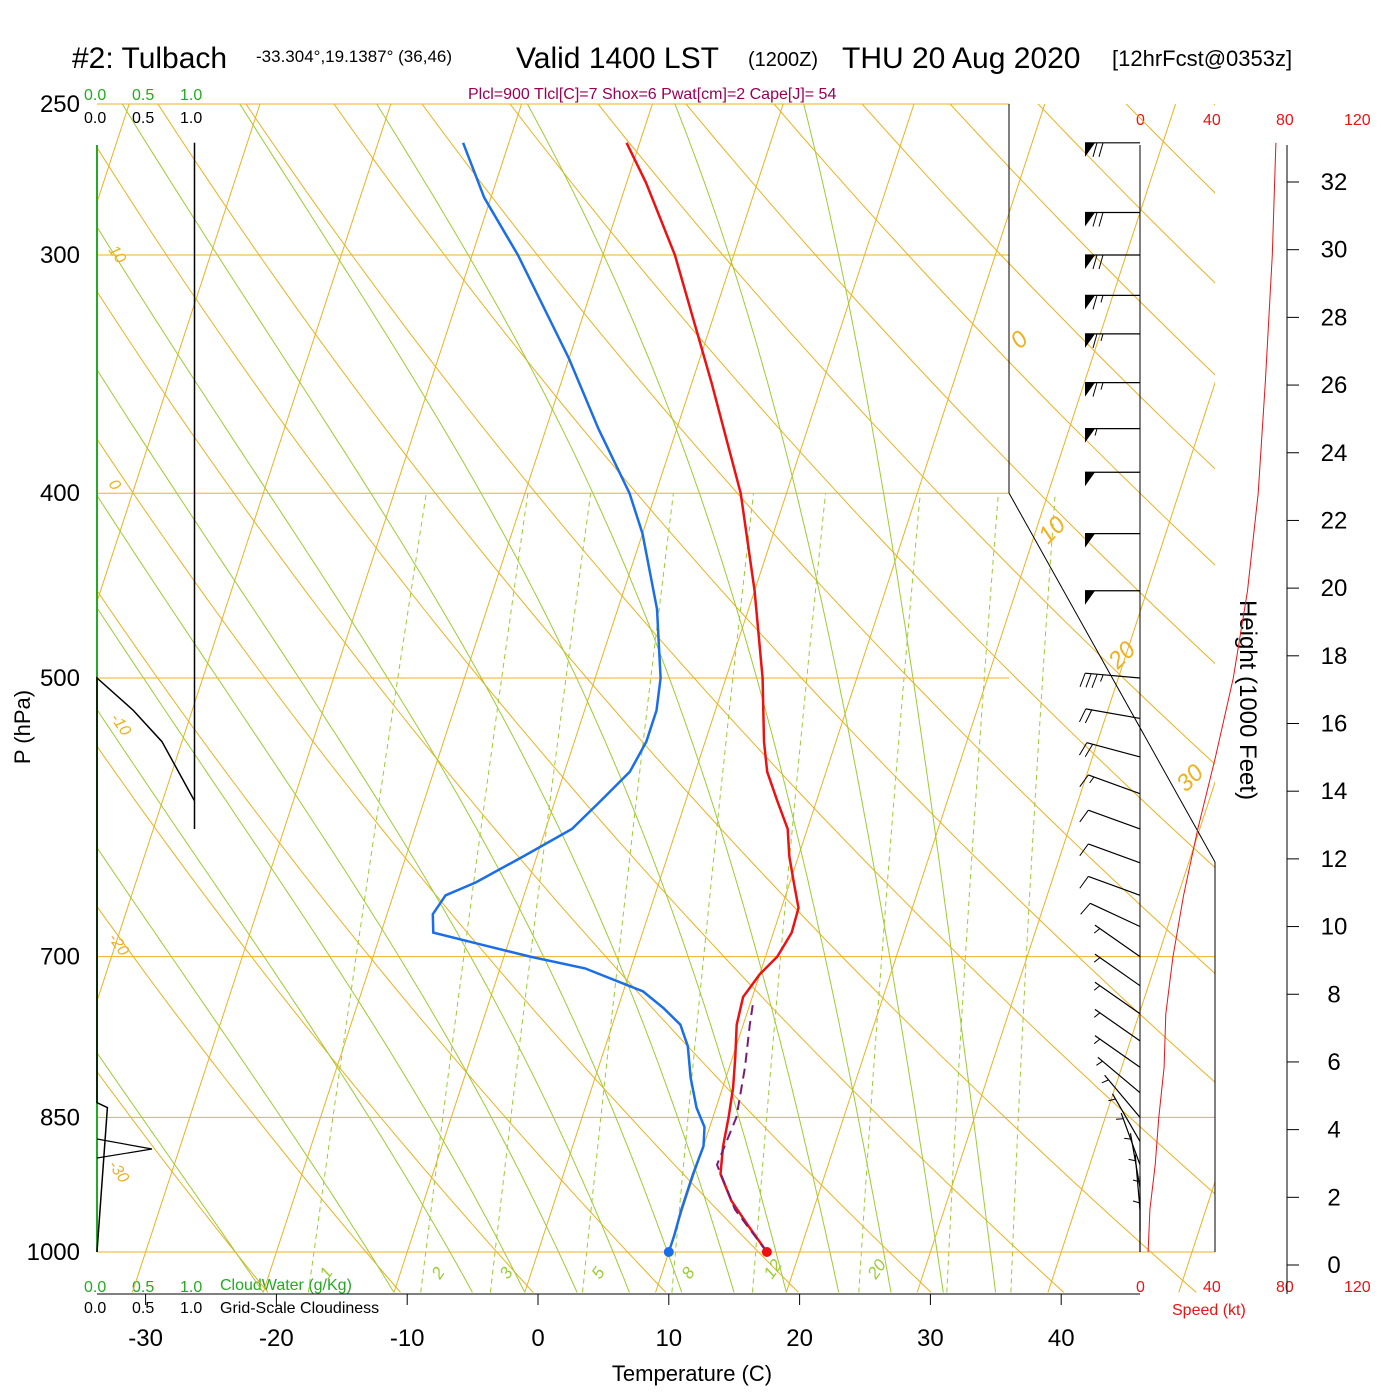 The width and height of the screenshot is (1400, 1400). I want to click on x-axis-title: Temperature (C), so click(692, 1373).